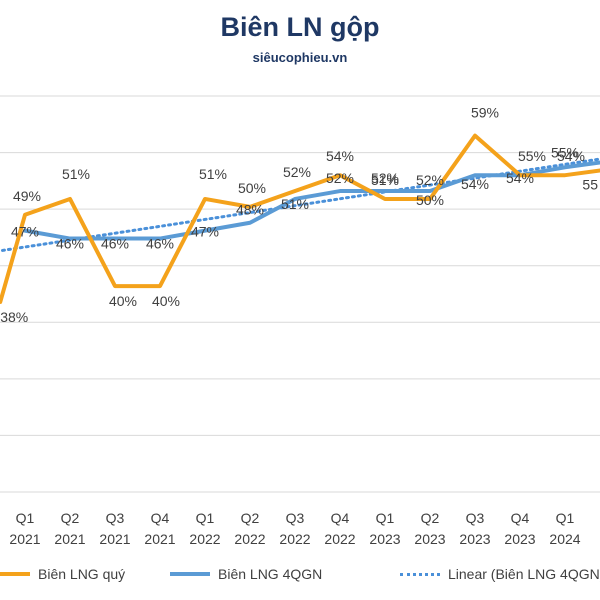 Image resolution: width=600 pixels, height=600 pixels. What do you see at coordinates (252, 188) in the screenshot?
I see `data-label-quarterly: 50%` at bounding box center [252, 188].